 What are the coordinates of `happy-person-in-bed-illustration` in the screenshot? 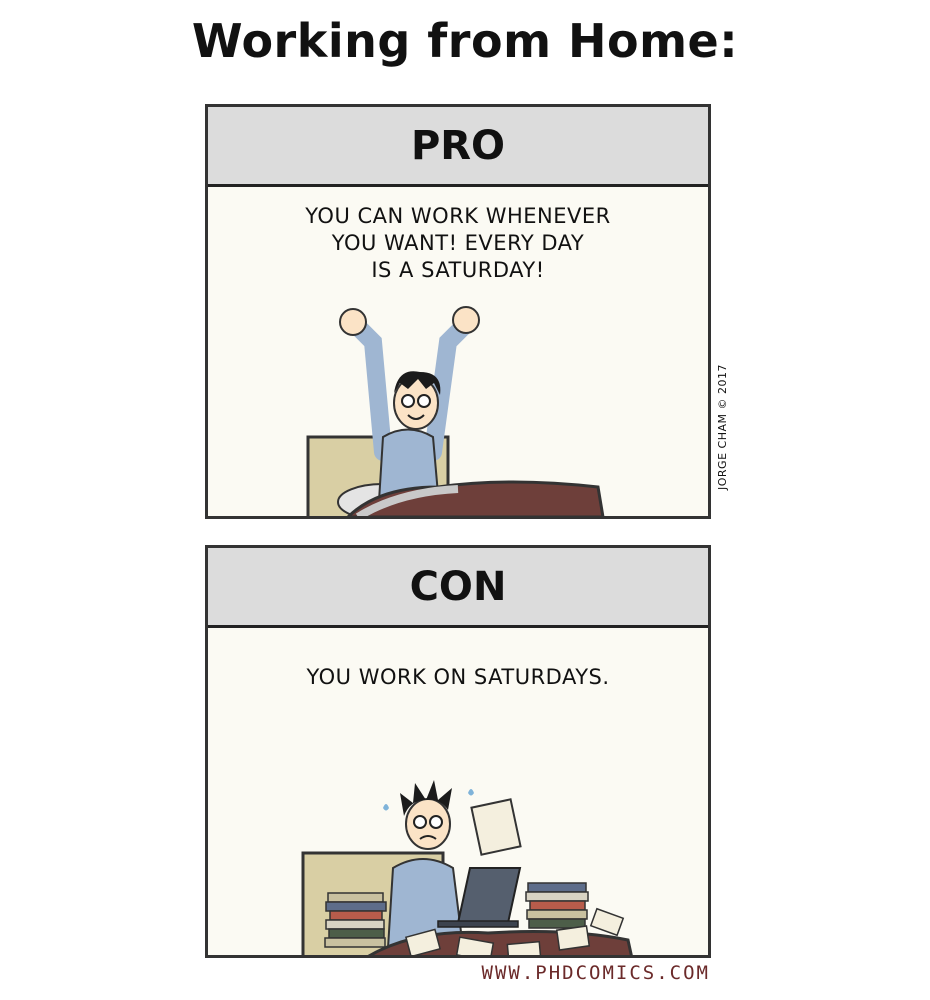 It's located at (455, 411).